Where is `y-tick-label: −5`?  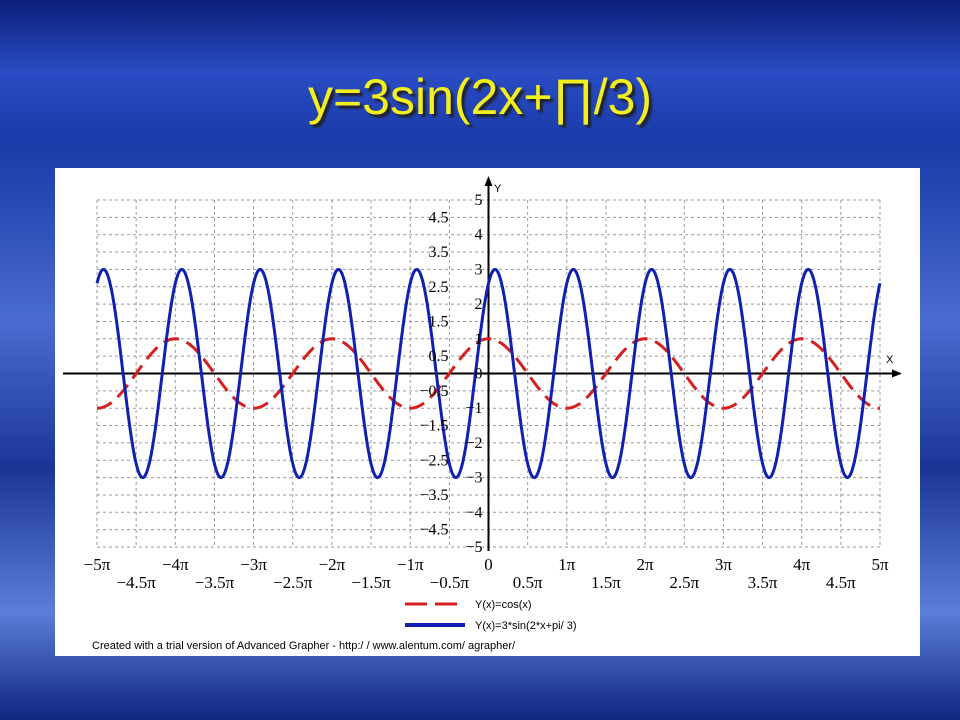 y-tick-label: −5 is located at coordinates (473, 547).